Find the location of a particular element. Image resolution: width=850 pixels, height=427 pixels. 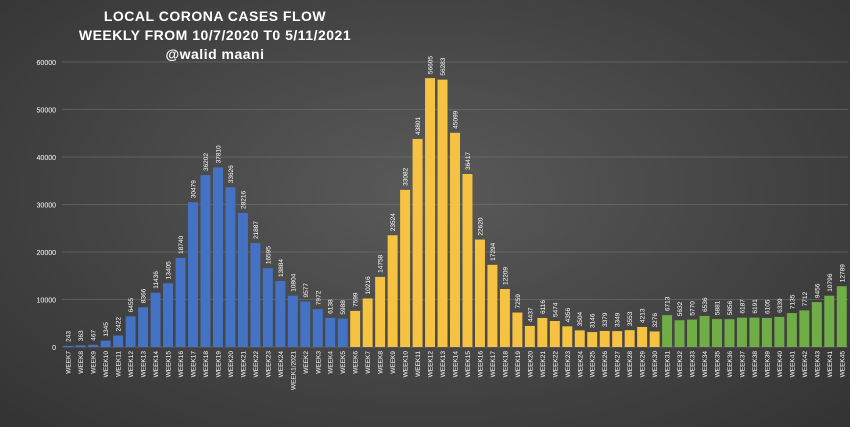

data-label: 18740 is located at coordinates (181, 245).